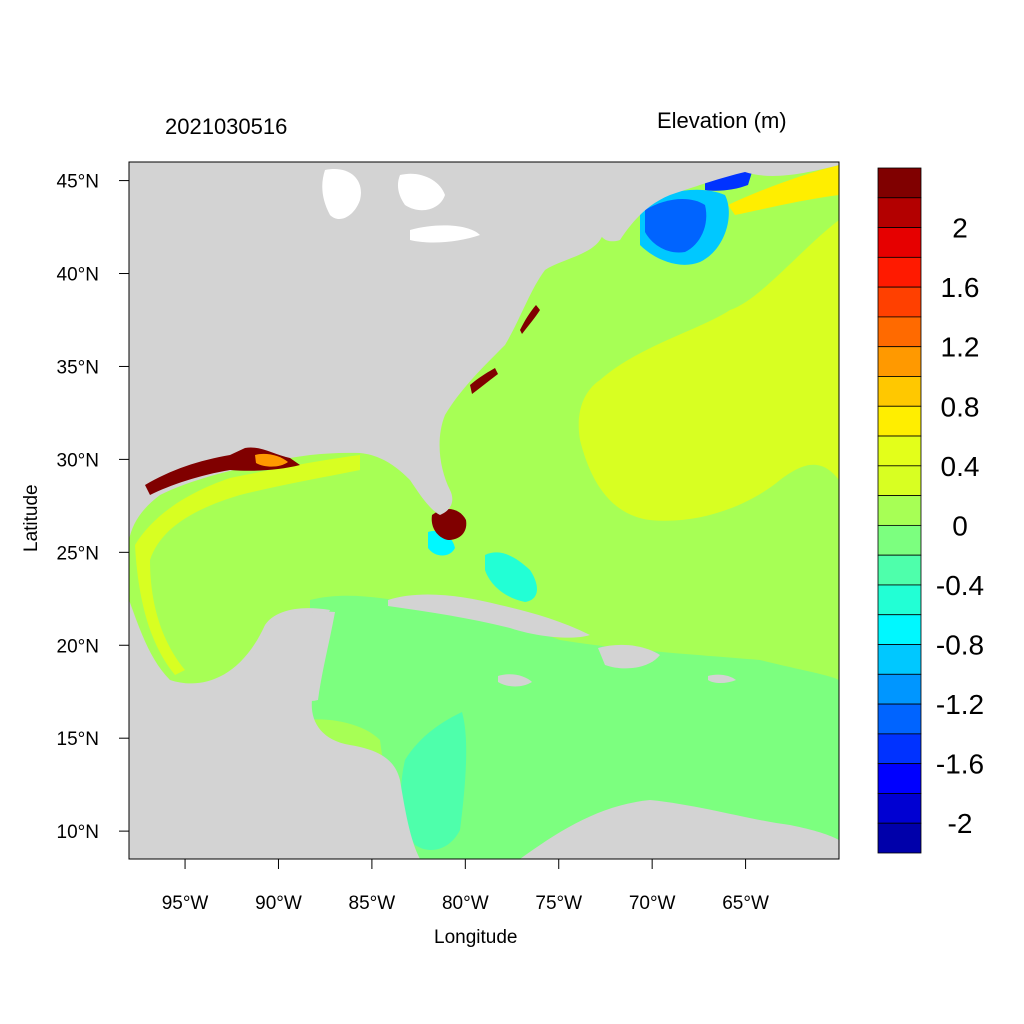 Image resolution: width=1024 pixels, height=1024 pixels. I want to click on date-stamp-label: 2021030516, so click(226, 126).